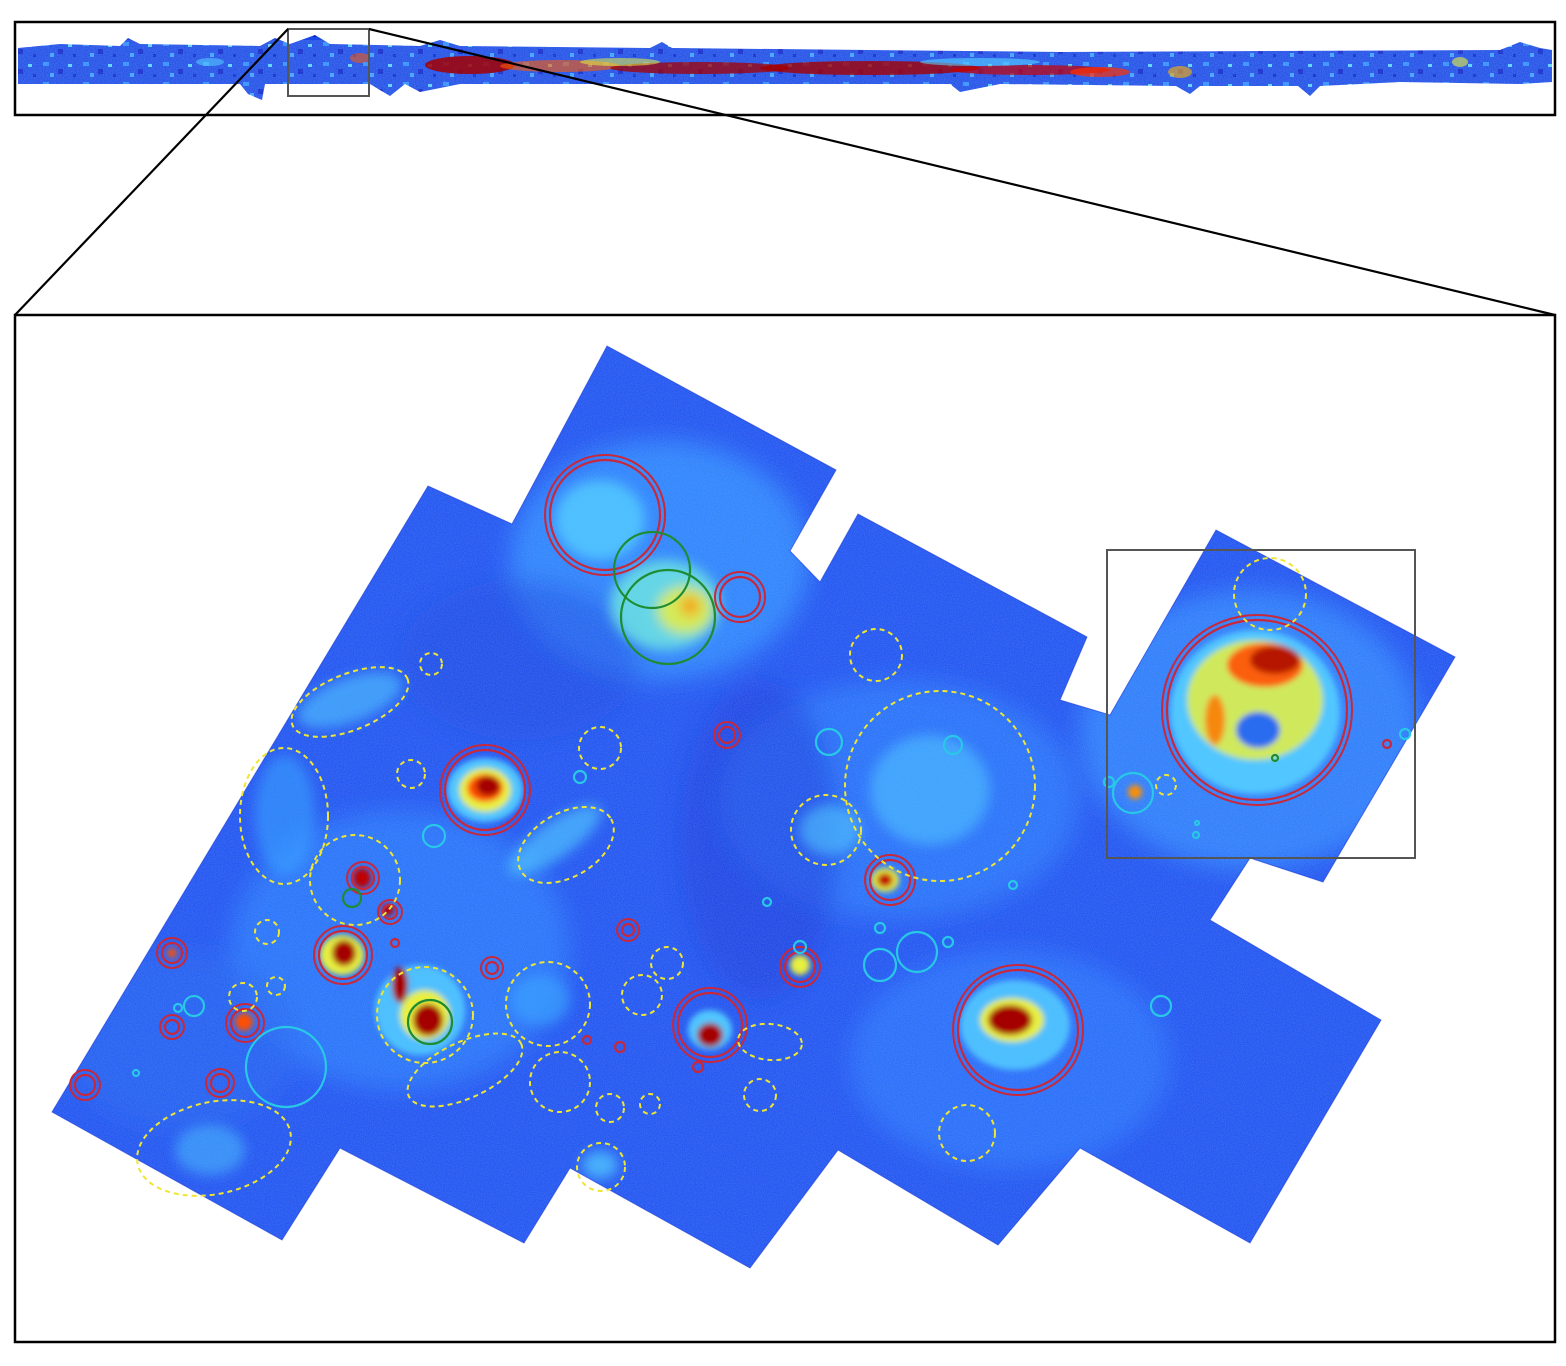 This screenshot has height=1366, width=1566. I want to click on zoom-connector-left, so click(151, 172).